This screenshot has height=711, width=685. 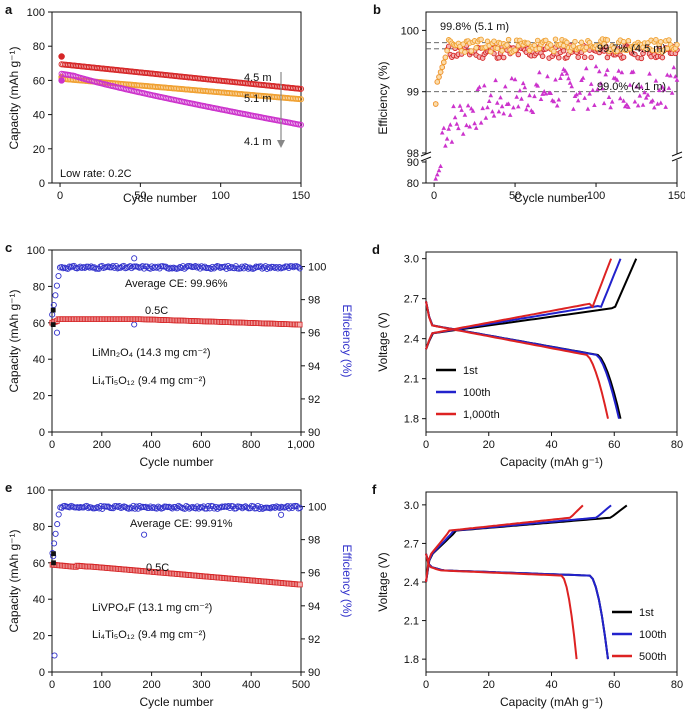 I want to click on x-axis-label: Cycle number, so click(x=176, y=702).